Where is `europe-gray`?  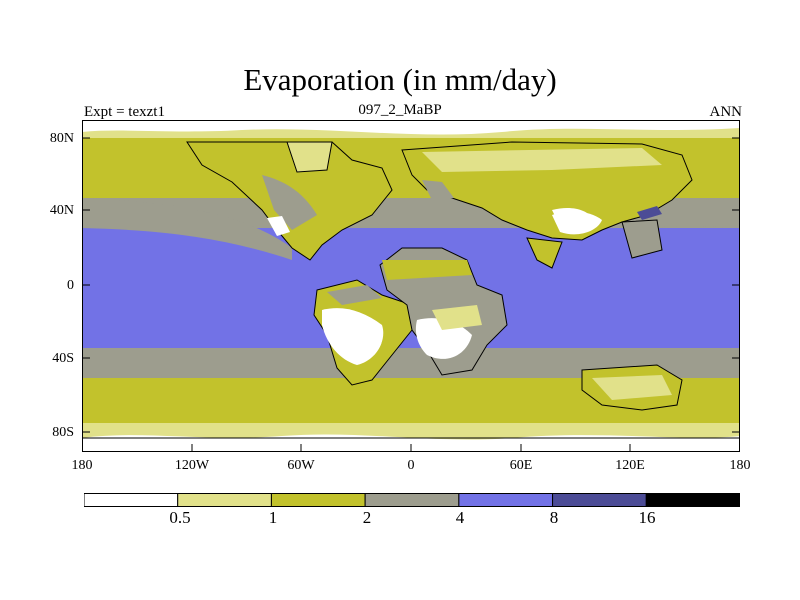
europe-gray is located at coordinates (438, 190).